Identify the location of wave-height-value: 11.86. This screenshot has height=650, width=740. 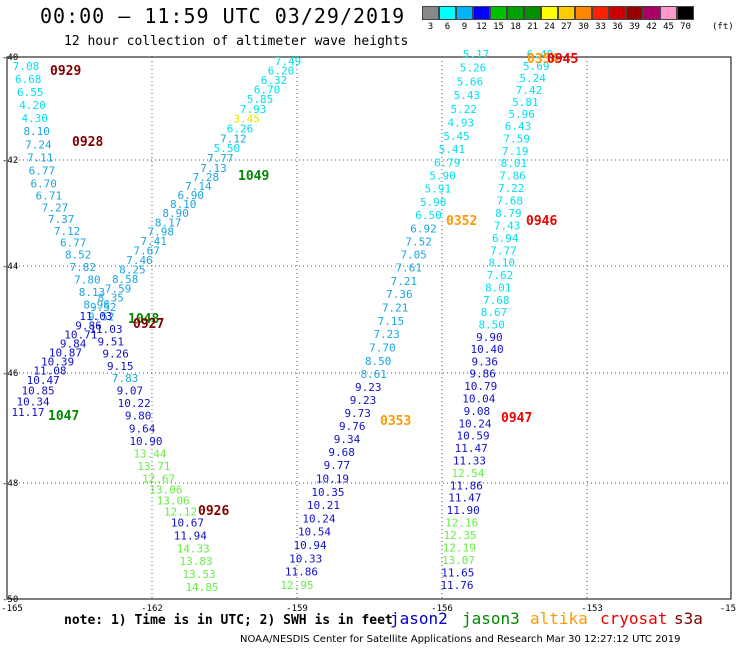
(466, 485).